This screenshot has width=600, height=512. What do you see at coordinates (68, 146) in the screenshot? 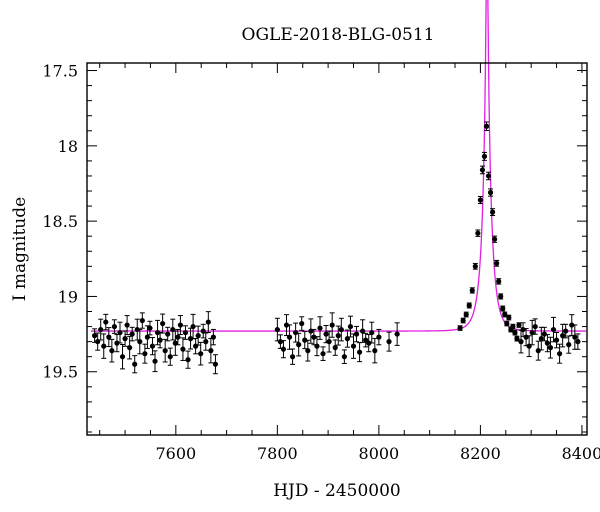
I see `y-tick-label: 18` at bounding box center [68, 146].